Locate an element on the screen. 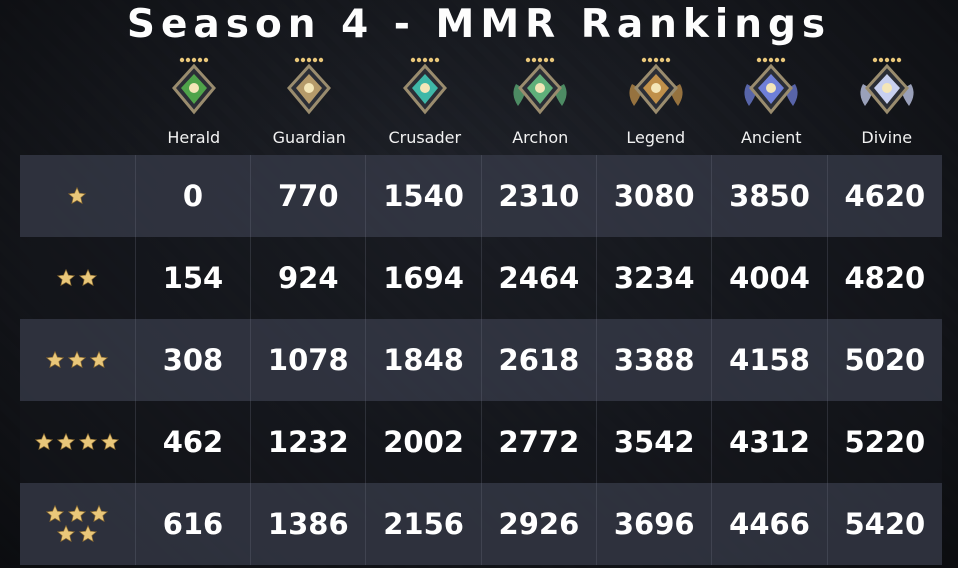  mmr-value: 5420 is located at coordinates (885, 524).